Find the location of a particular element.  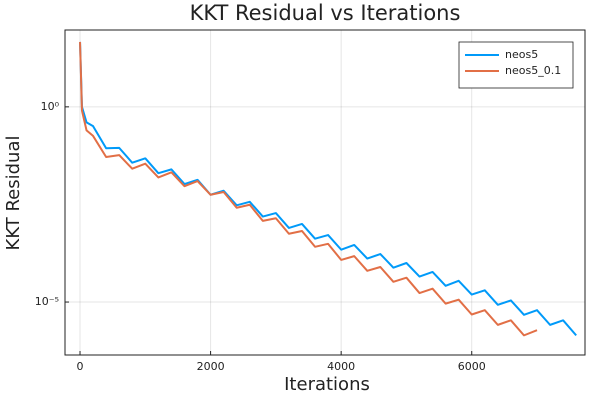

chart-title: KKT Residual vs Iterations is located at coordinates (325, 13).